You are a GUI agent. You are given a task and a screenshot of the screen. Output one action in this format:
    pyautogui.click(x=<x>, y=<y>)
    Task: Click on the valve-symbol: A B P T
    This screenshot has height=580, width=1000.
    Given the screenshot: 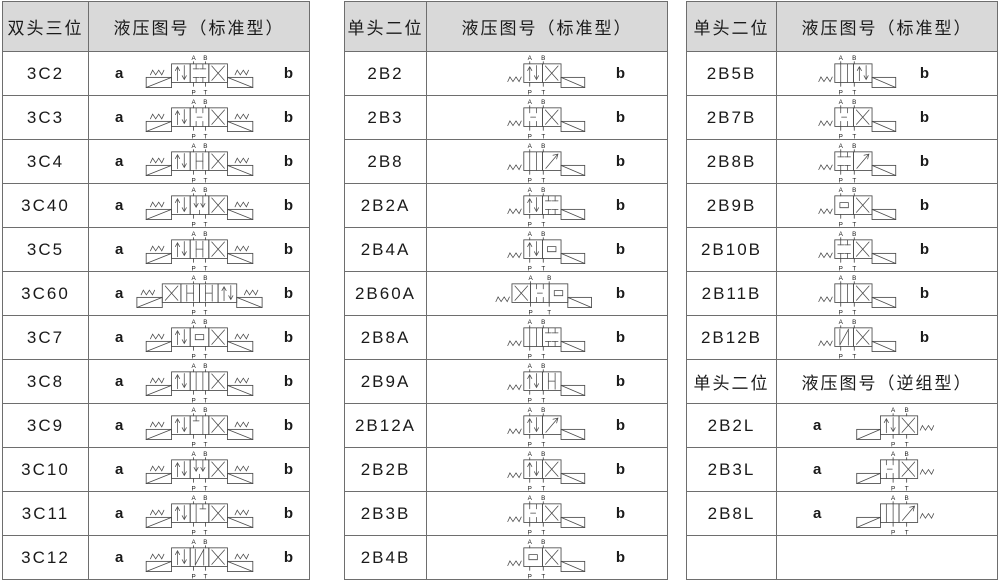 What is the action you would take?
    pyautogui.click(x=199, y=75)
    